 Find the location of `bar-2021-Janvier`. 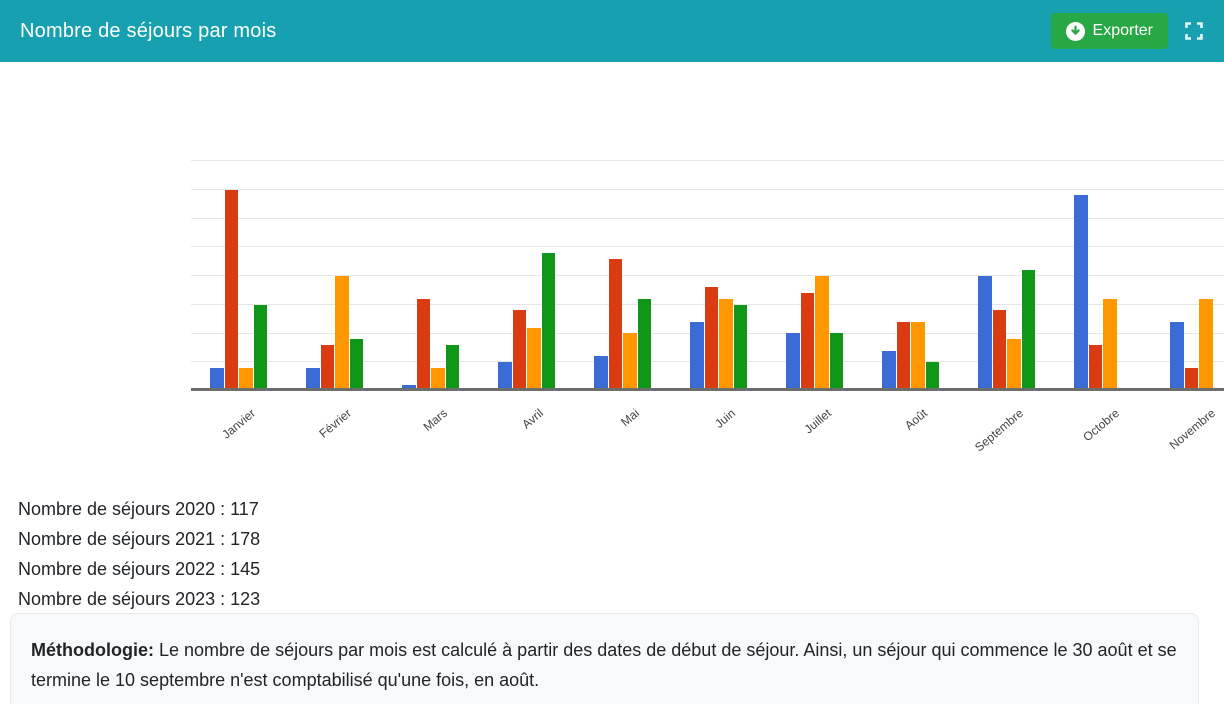

bar-2021-Janvier is located at coordinates (231, 290).